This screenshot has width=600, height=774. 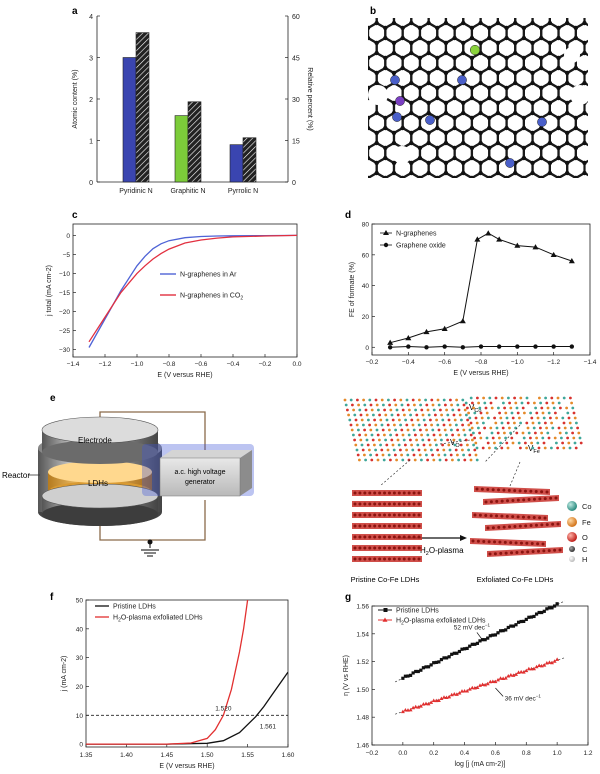 I want to click on y-tick-label: 1.52, so click(x=362, y=662).